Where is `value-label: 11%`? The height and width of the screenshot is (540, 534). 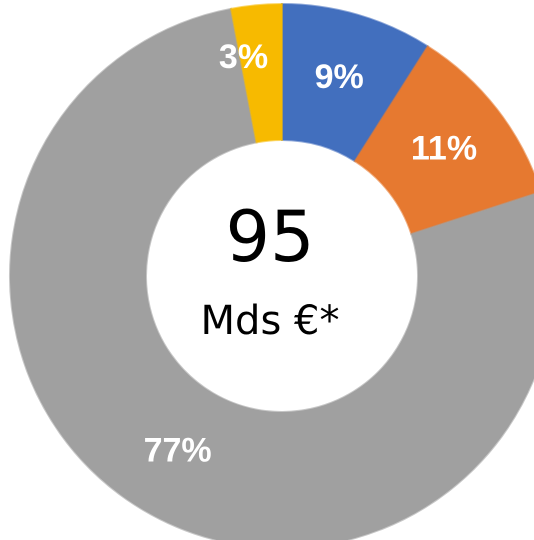
value-label: 11% is located at coordinates (444, 148).